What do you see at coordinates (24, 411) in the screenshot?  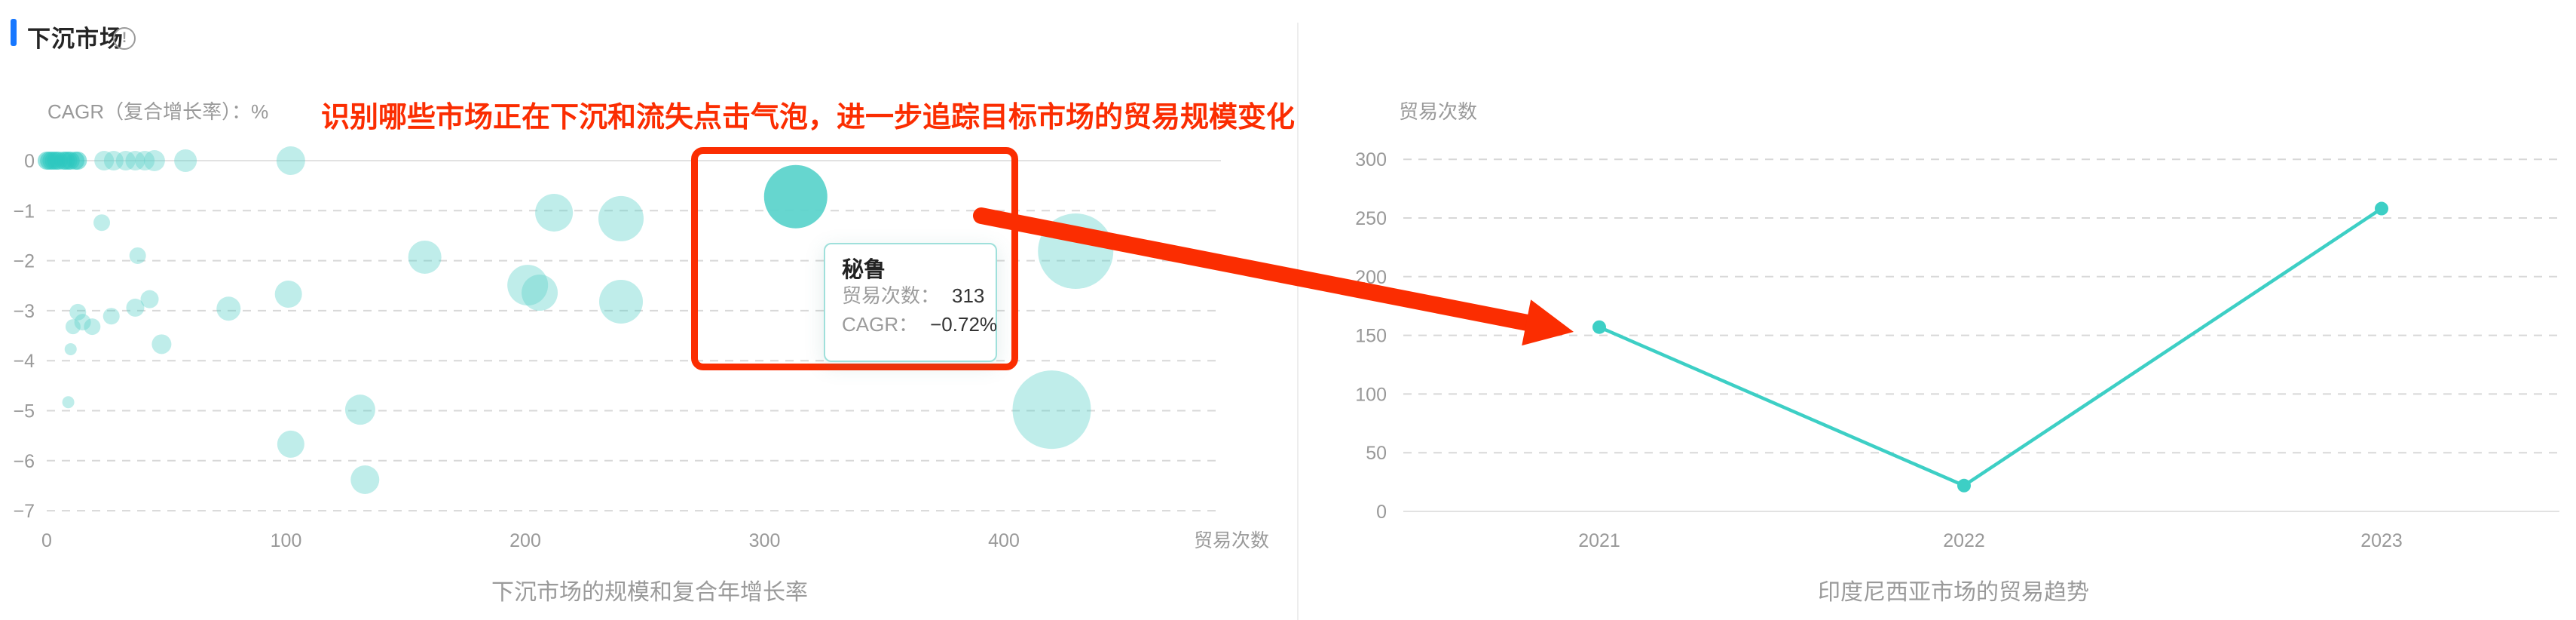 I see `left-y-tick-label: −5` at bounding box center [24, 411].